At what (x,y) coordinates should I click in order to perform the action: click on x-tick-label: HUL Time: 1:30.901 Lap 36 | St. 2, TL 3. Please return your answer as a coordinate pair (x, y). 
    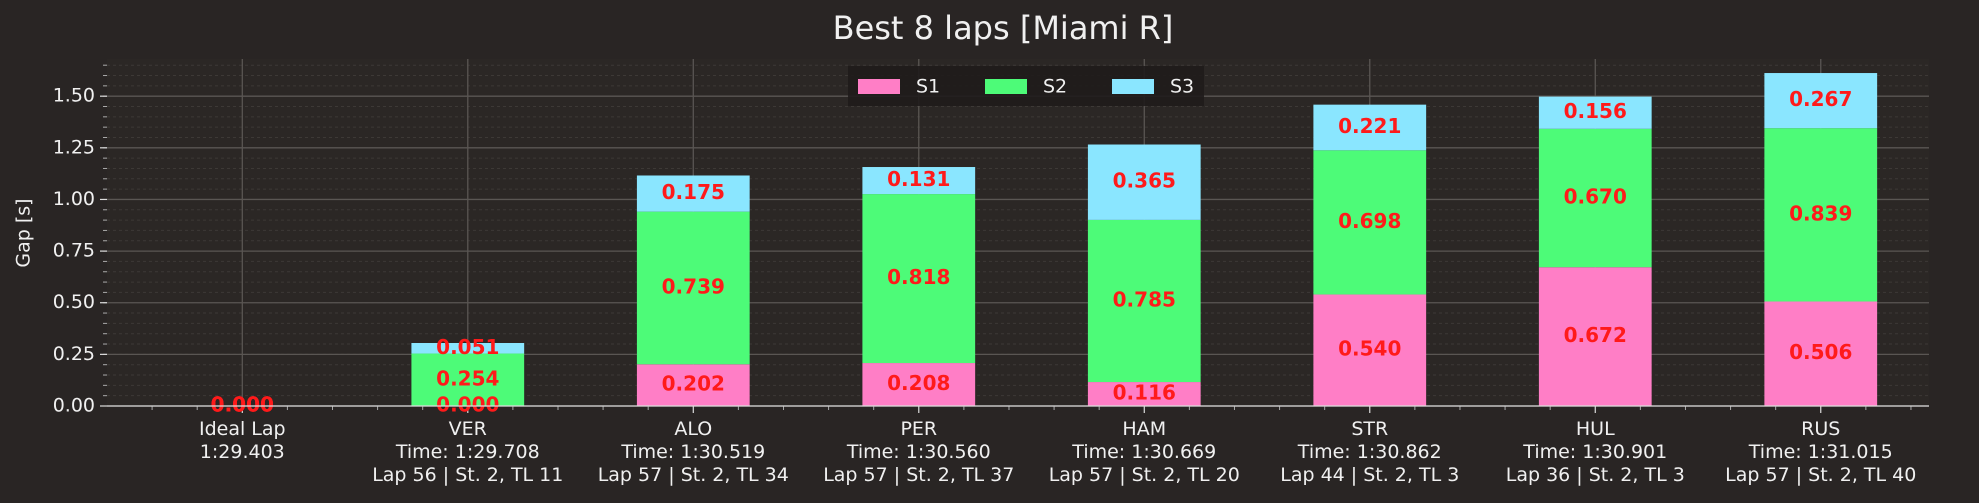
    Looking at the image, I should click on (1595, 452).